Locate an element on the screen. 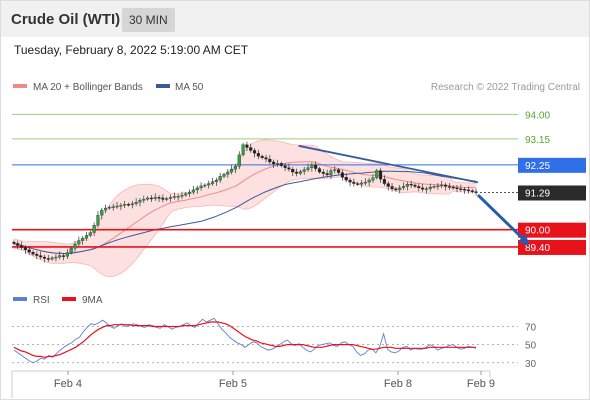 The width and height of the screenshot is (590, 400). legend-ma50-label: MA 50 is located at coordinates (189, 87).